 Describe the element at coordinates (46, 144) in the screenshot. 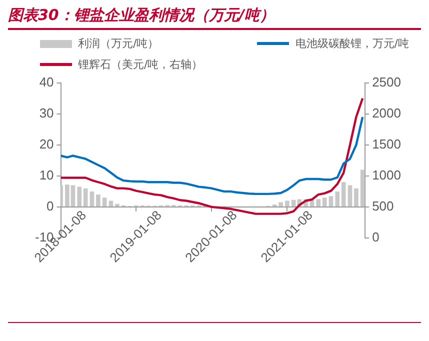

I see `y-tick-label: 20` at that location.